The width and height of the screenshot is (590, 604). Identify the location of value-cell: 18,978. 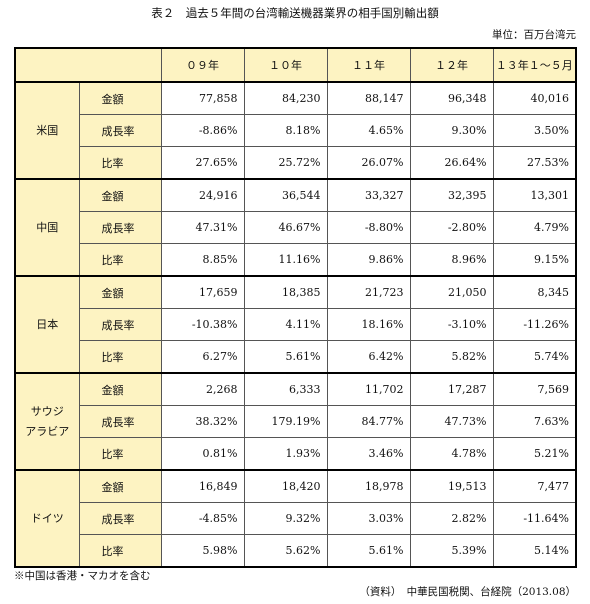
(368, 486).